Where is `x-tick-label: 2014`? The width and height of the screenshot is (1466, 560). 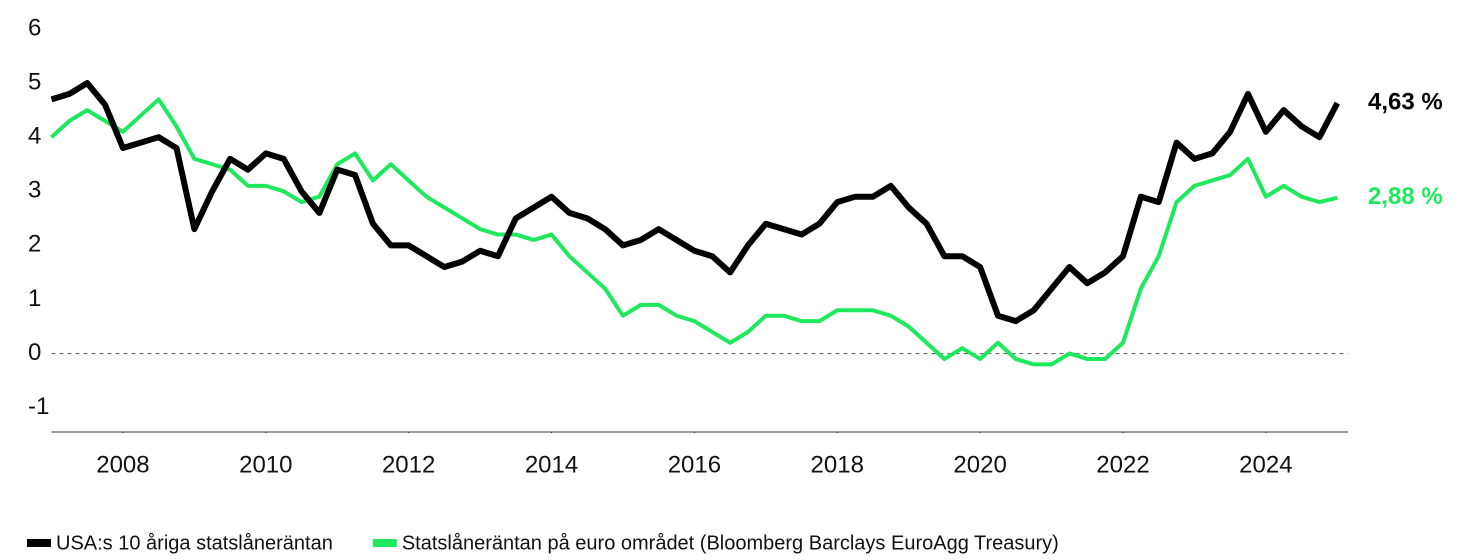
x-tick-label: 2014 is located at coordinates (551, 464).